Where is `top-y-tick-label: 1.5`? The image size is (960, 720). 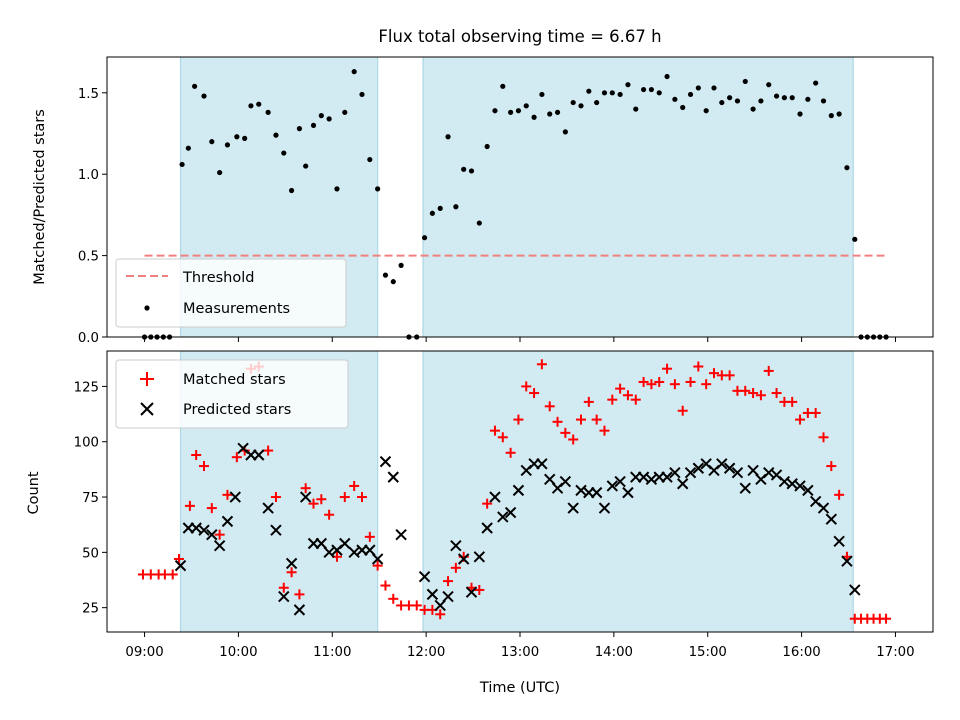 top-y-tick-label: 1.5 is located at coordinates (88, 94).